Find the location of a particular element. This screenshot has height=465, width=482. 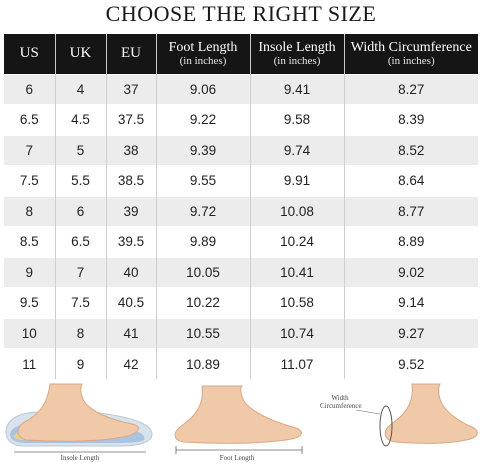

cell-insole-length: 11.07 is located at coordinates (296, 363).